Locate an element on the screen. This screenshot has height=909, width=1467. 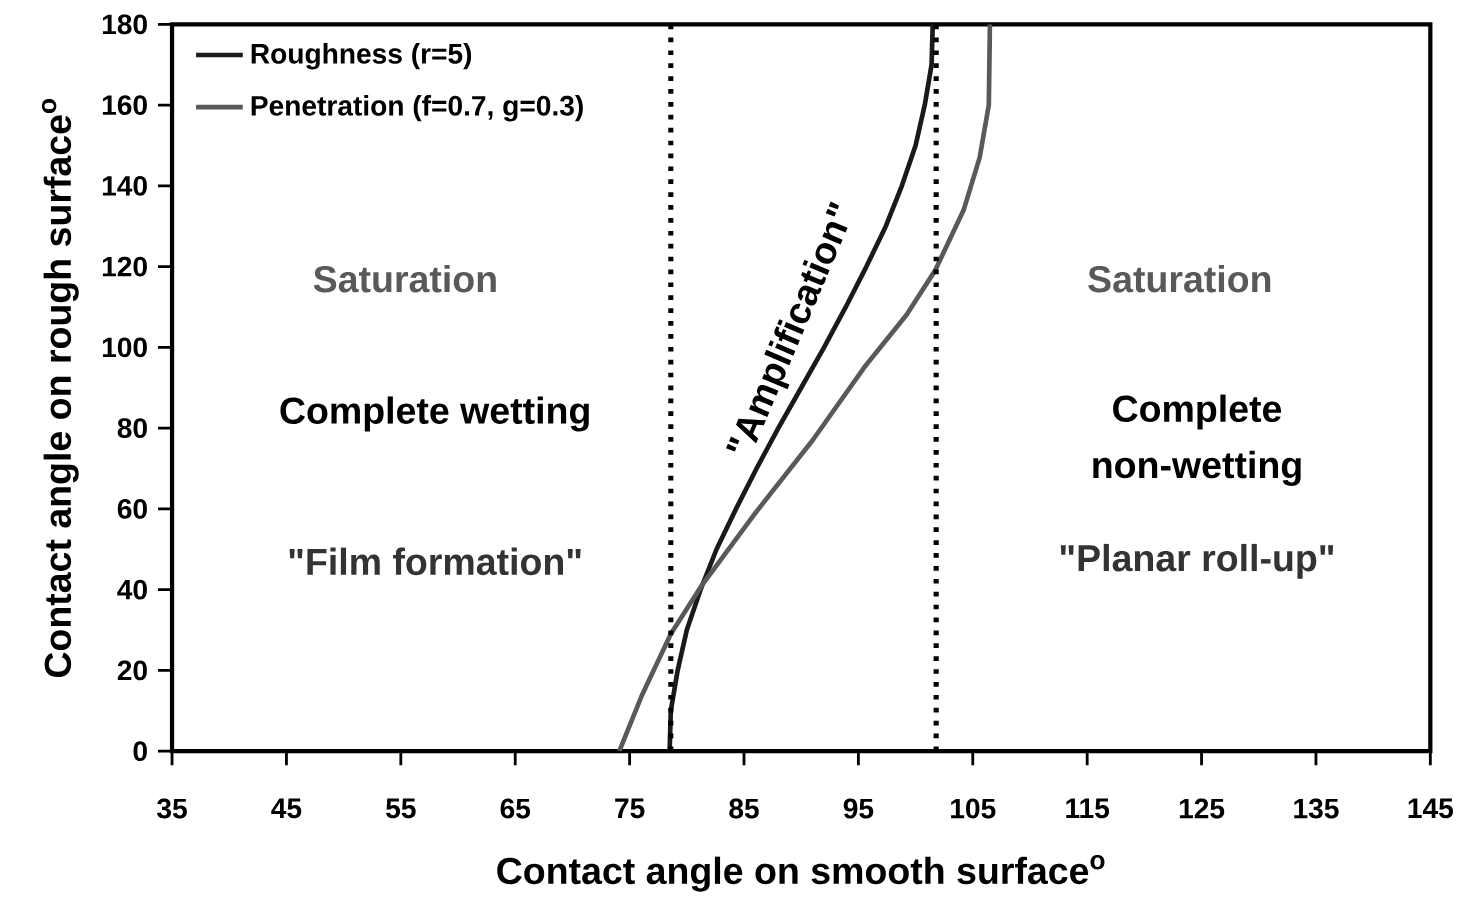
x-tick-label: 35 is located at coordinates (172, 808).